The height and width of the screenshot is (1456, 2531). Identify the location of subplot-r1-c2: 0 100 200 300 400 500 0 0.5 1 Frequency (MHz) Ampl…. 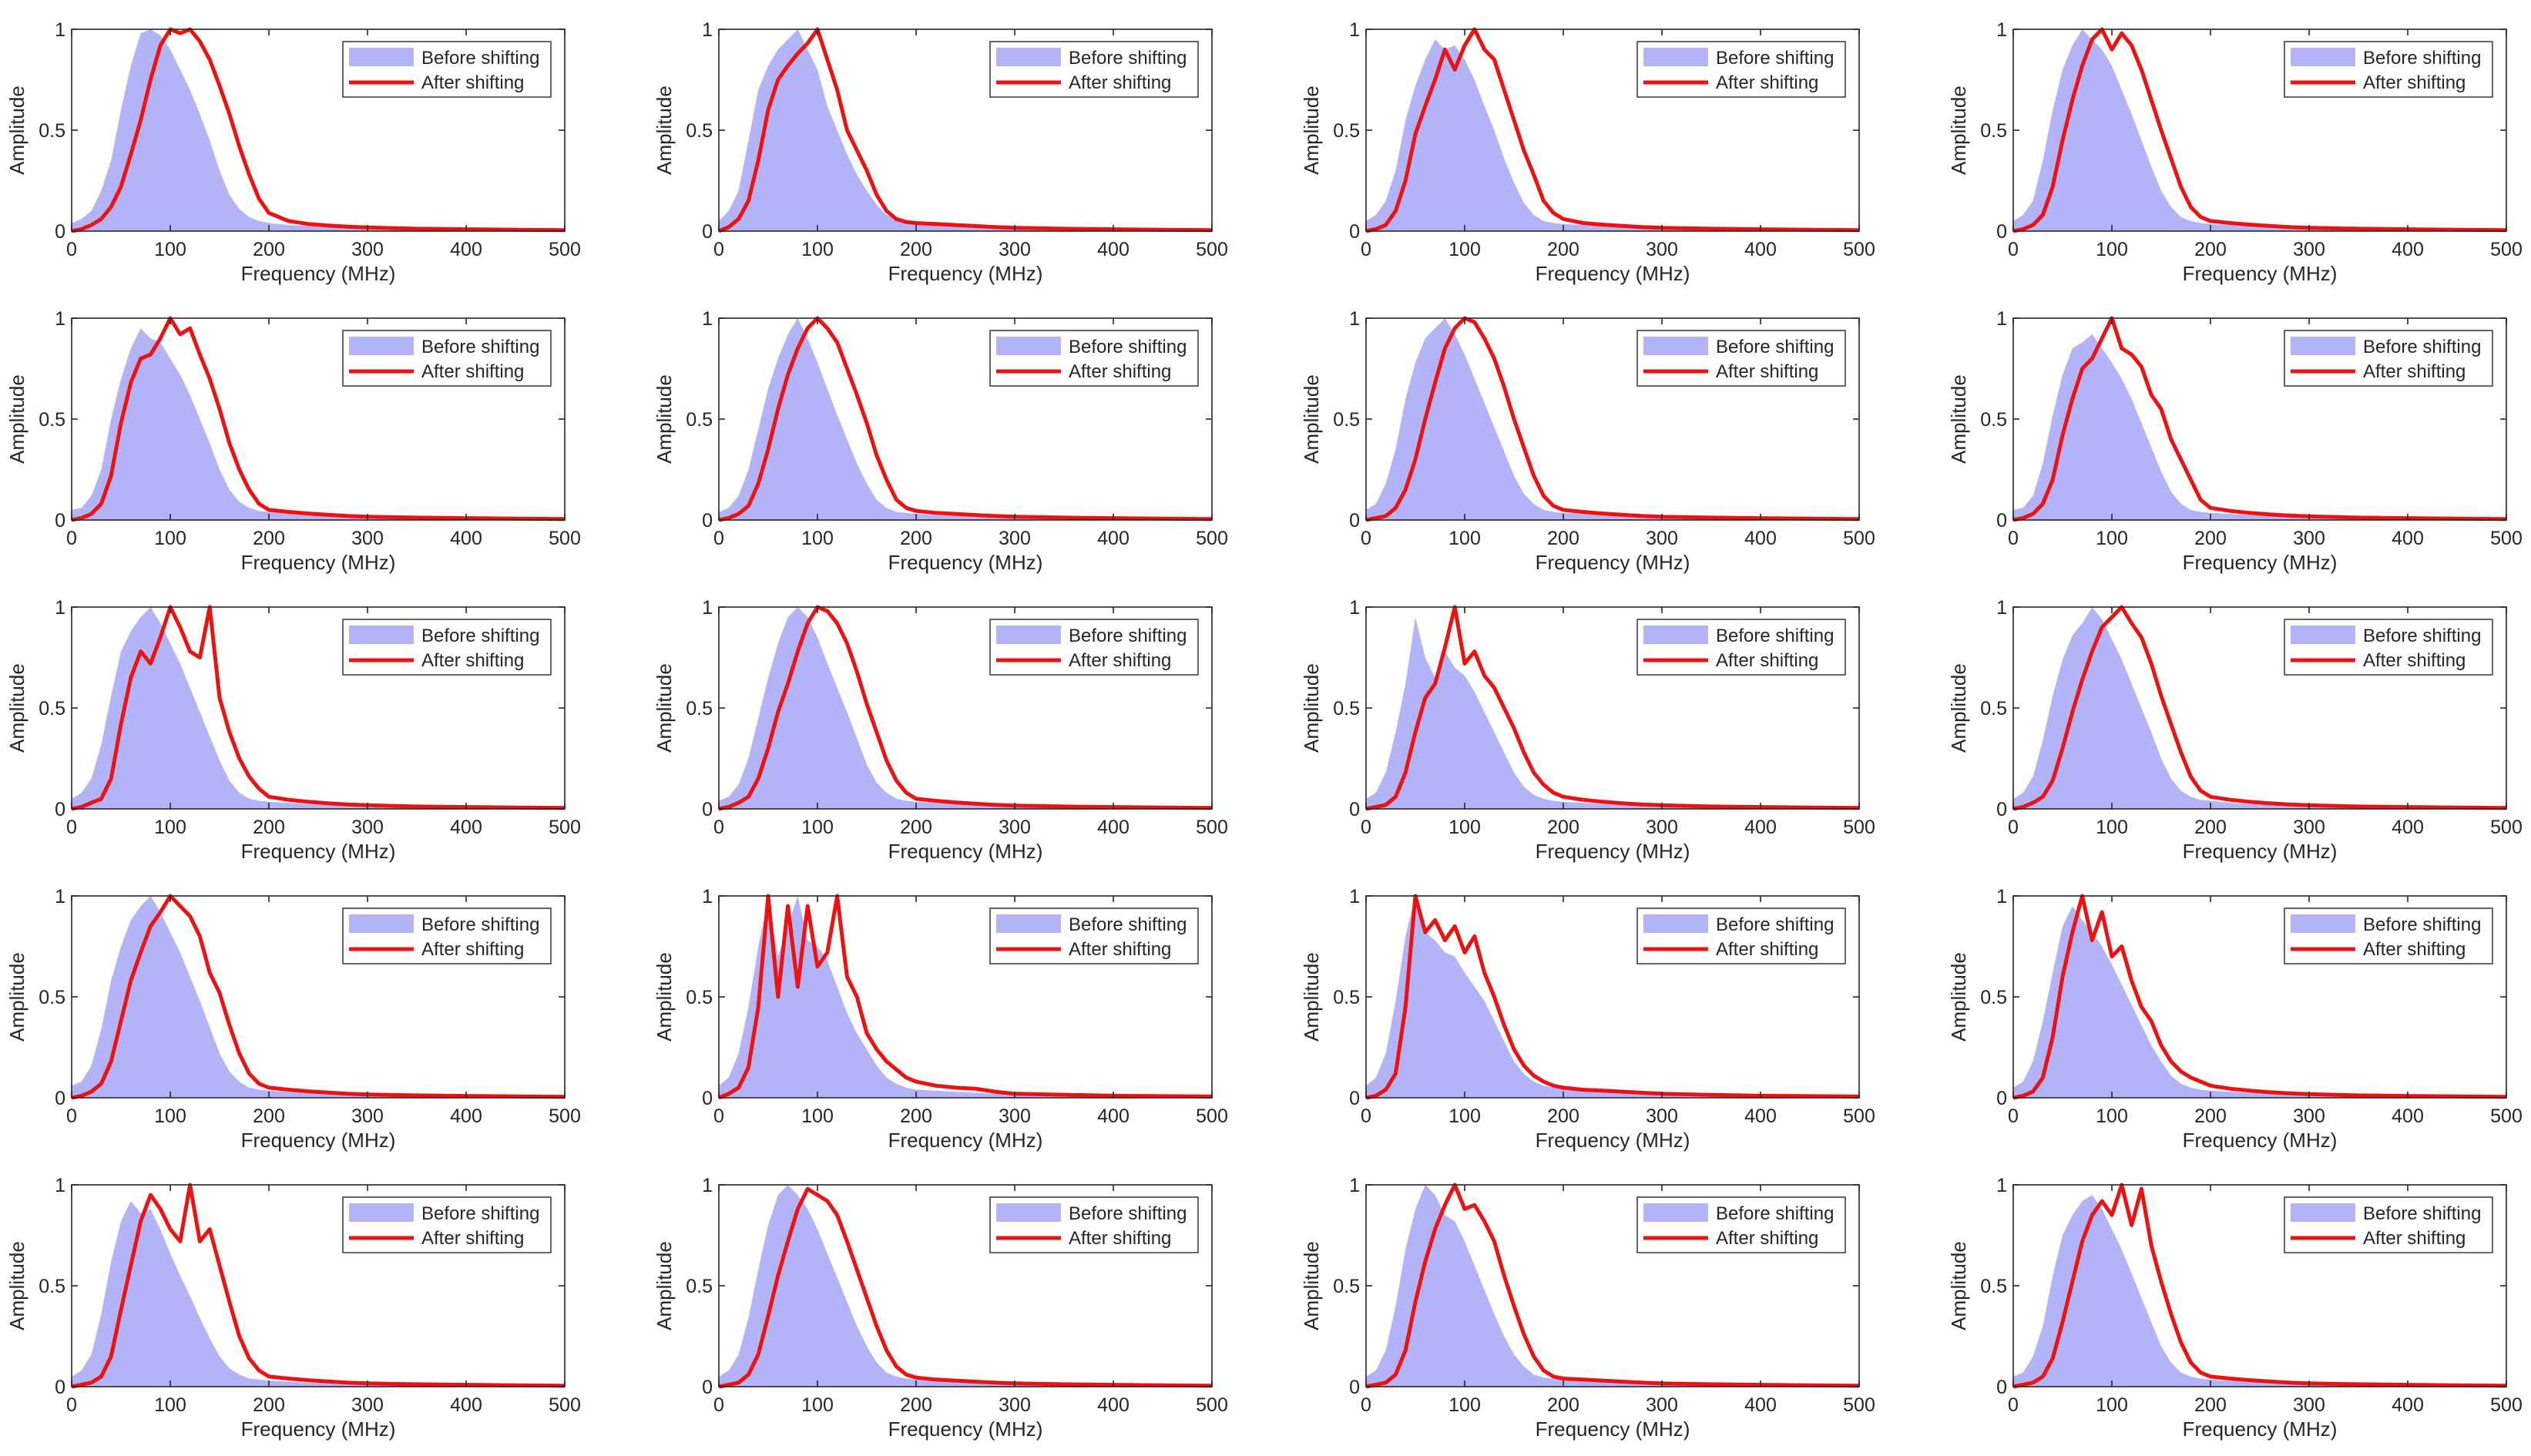
(940, 152).